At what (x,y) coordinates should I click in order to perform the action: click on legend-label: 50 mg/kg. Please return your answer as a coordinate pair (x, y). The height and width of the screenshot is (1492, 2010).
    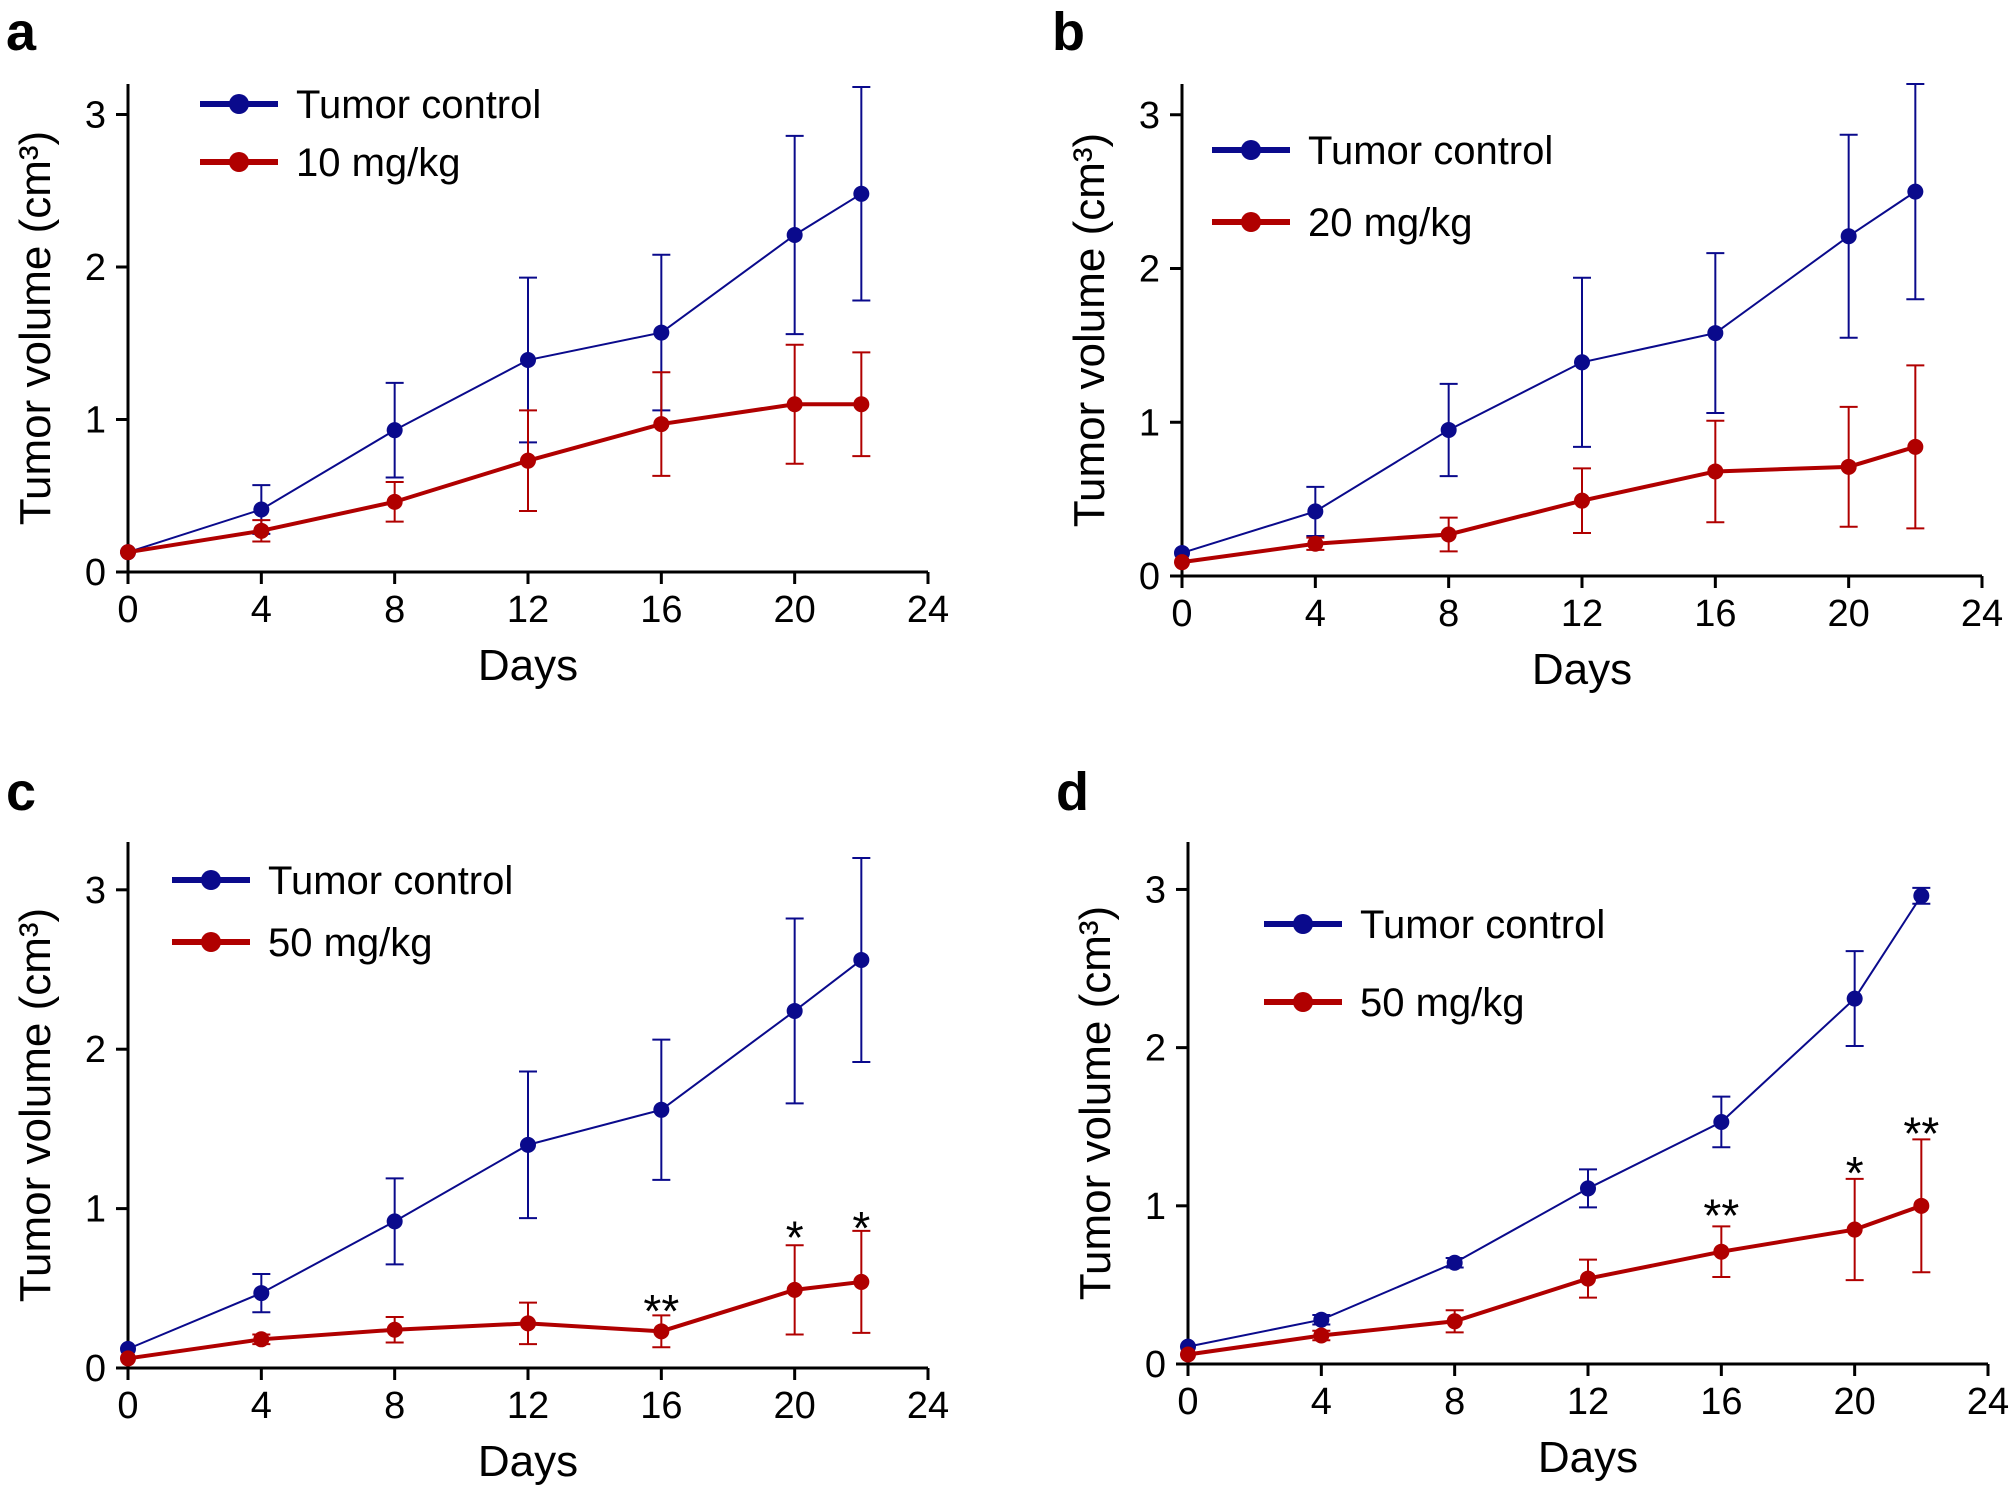
    Looking at the image, I should click on (350, 943).